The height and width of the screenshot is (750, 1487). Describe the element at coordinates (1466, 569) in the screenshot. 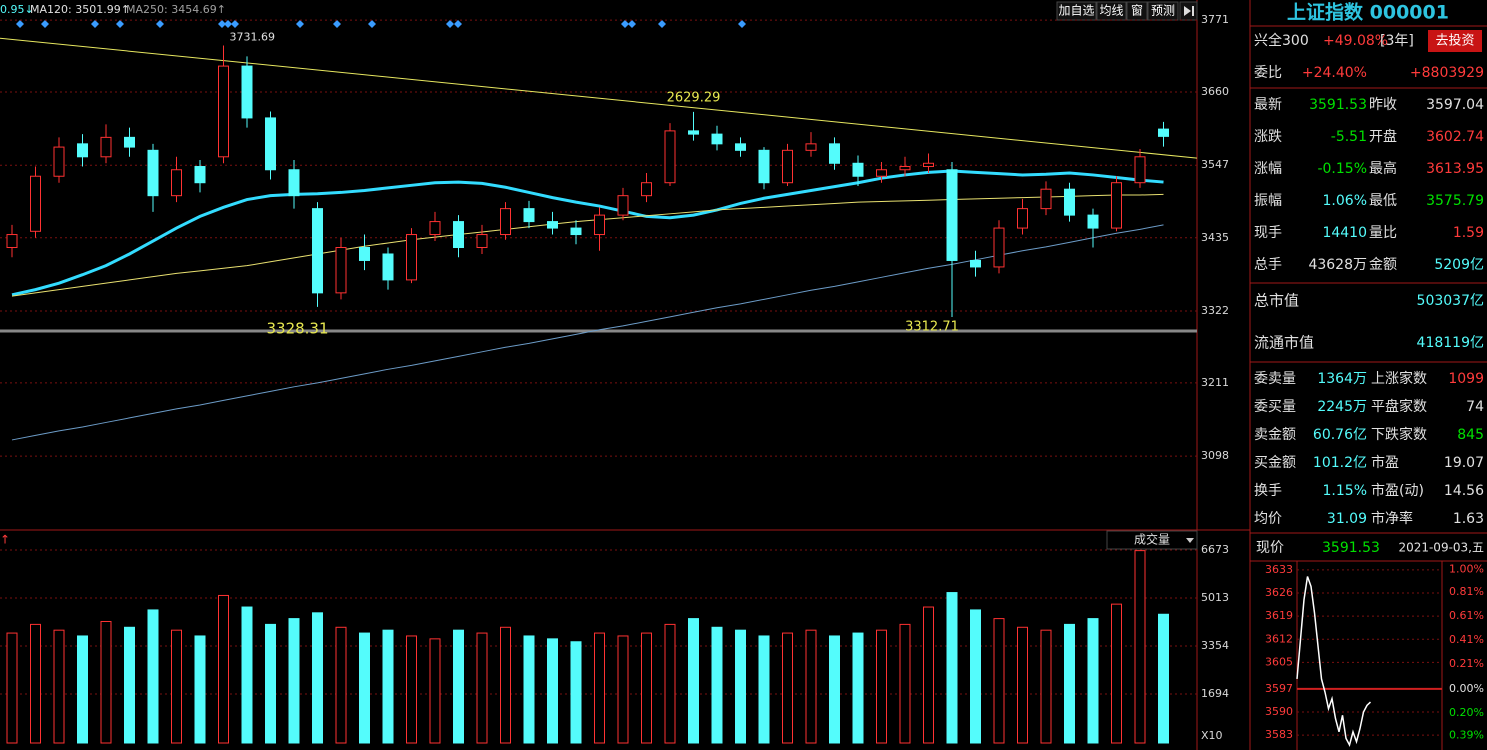

I see `y2-tick-label: 1.00%` at that location.